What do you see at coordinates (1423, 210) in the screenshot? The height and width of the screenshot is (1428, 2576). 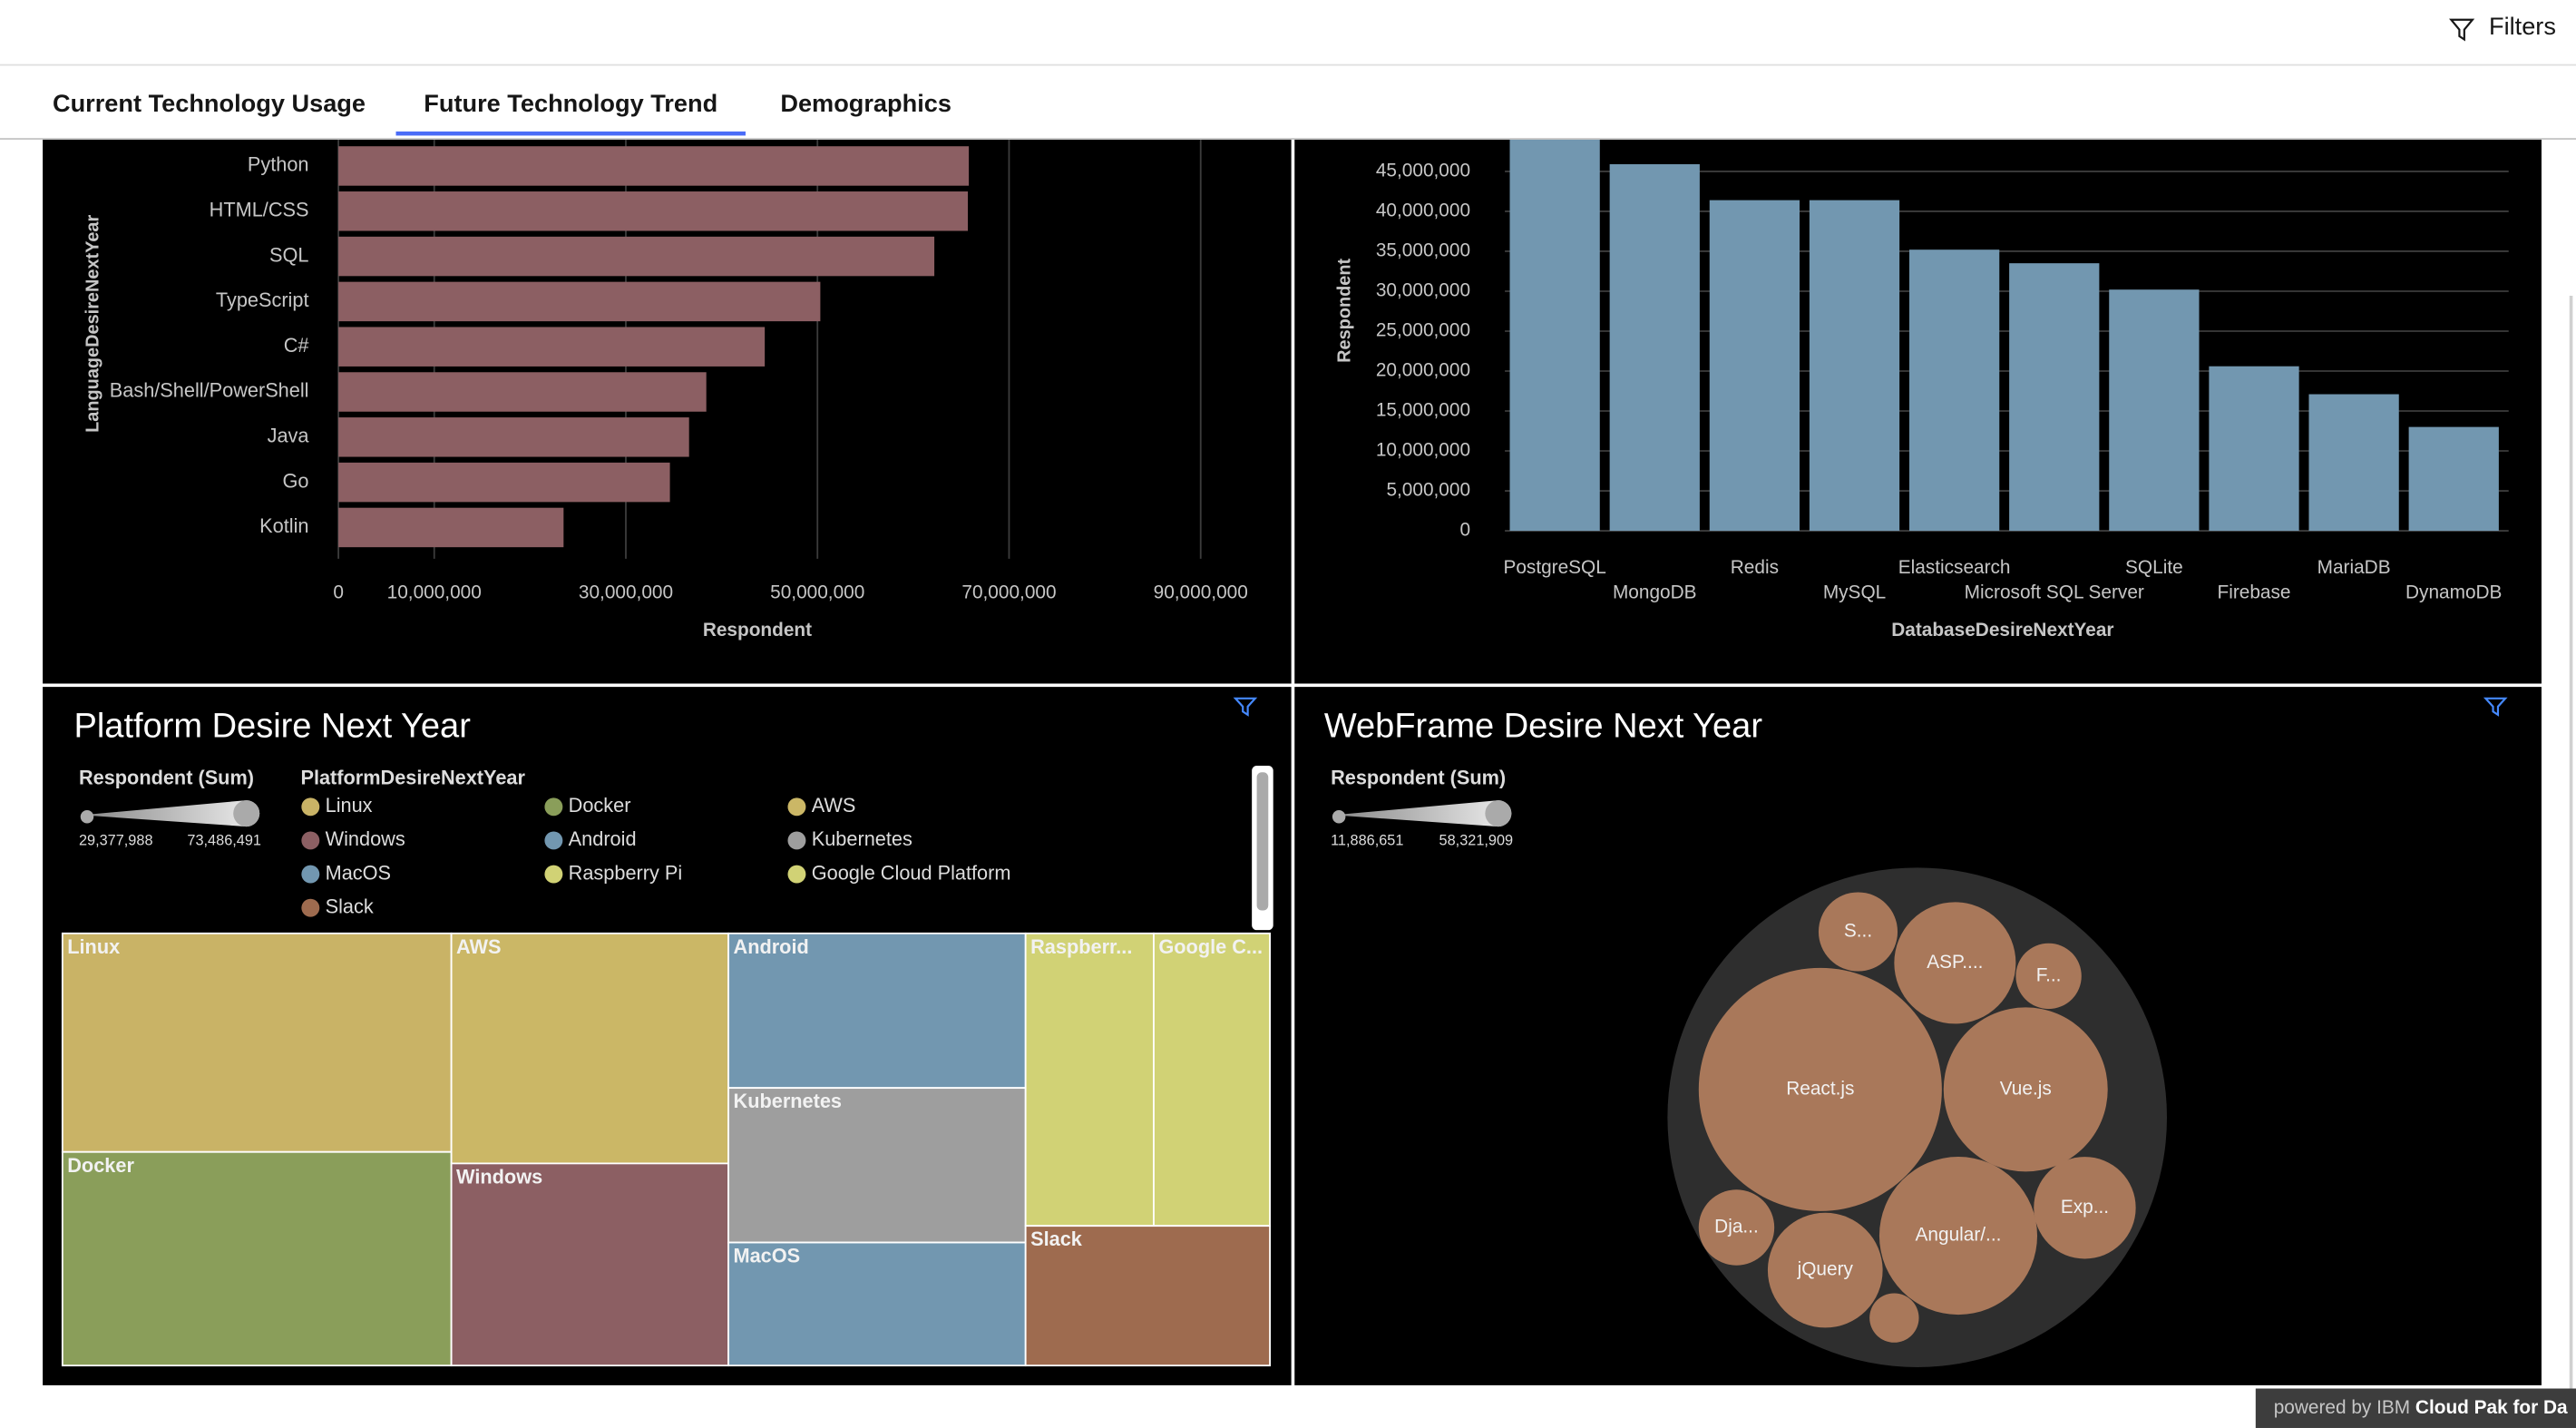 I see `y-tick-label: 40,000,000` at bounding box center [1423, 210].